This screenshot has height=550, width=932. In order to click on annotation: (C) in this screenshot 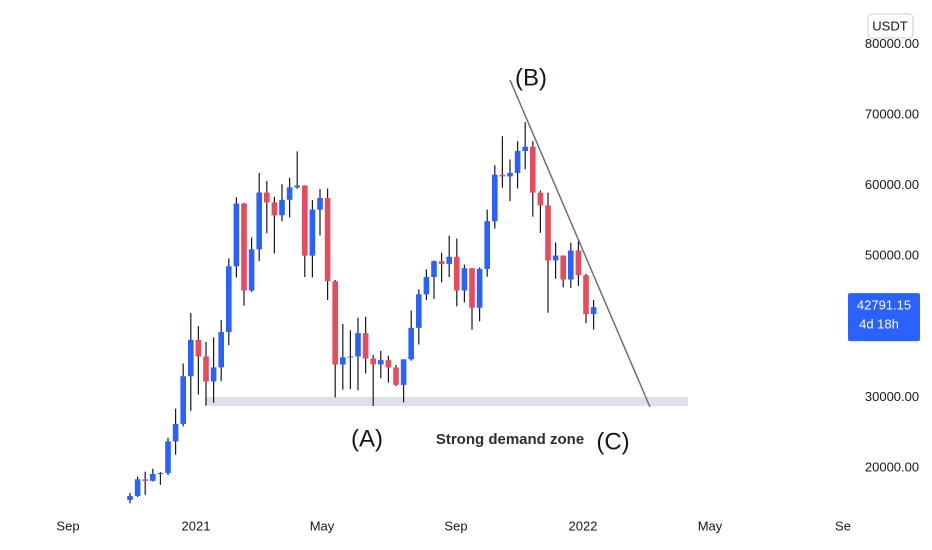, I will do `click(612, 441)`.